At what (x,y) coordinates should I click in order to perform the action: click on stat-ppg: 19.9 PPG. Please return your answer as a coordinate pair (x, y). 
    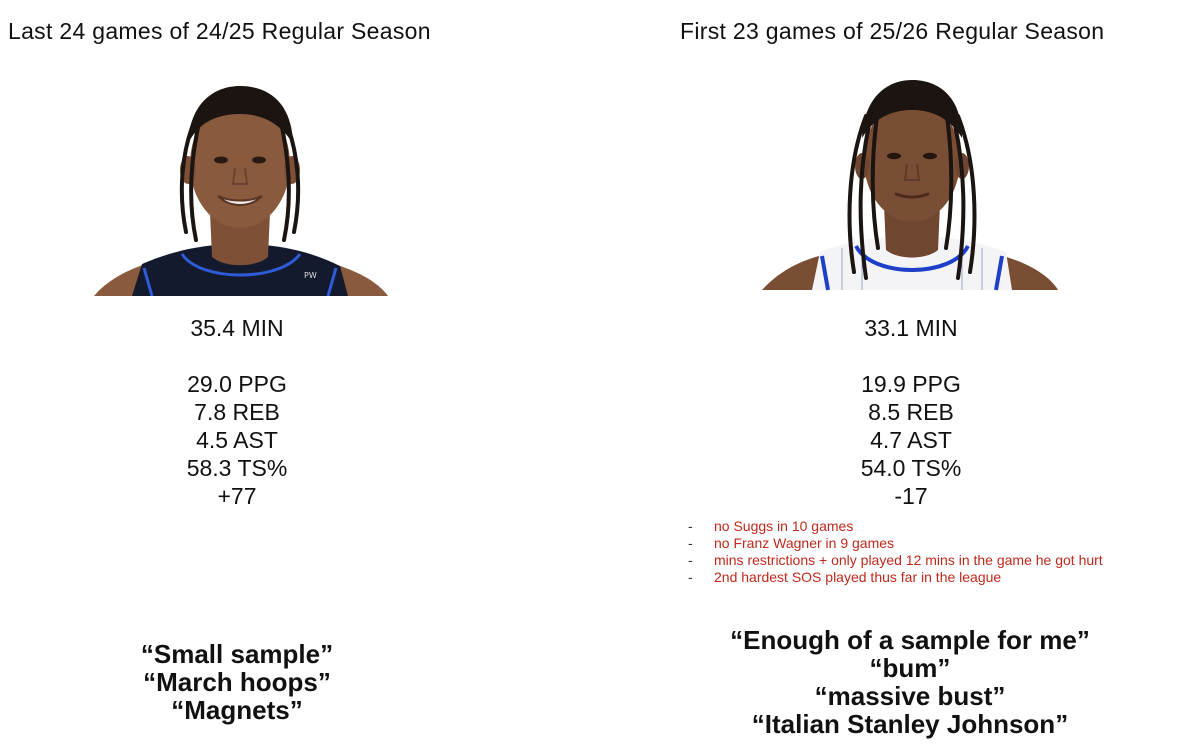
    Looking at the image, I should click on (911, 384).